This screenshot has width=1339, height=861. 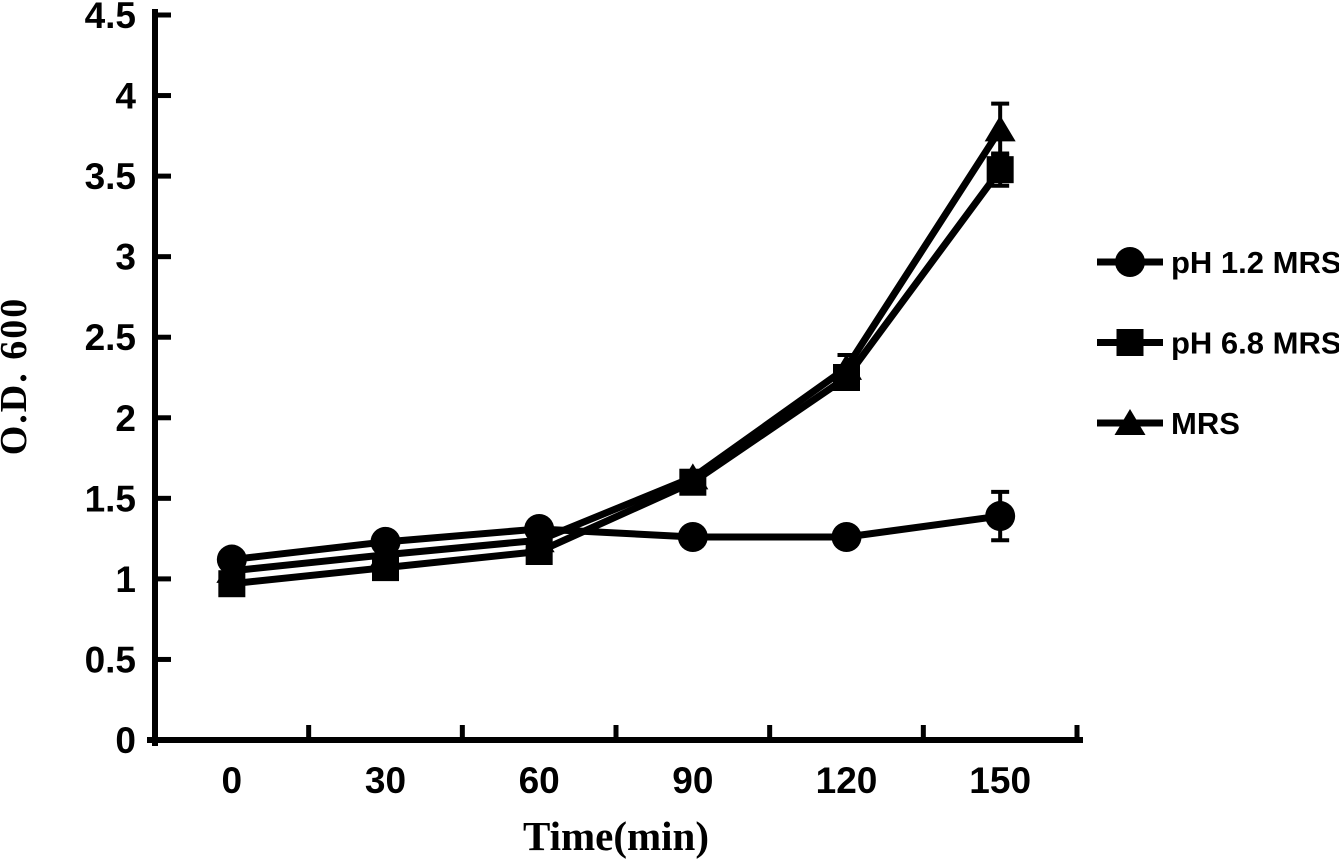 What do you see at coordinates (847, 780) in the screenshot?
I see `x-tick-label: 120` at bounding box center [847, 780].